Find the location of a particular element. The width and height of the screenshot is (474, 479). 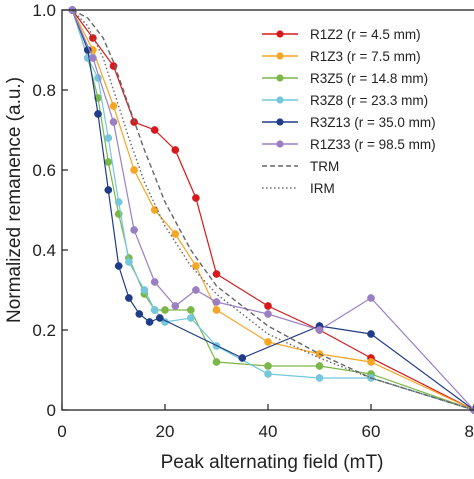

y-axis-ticks: 0 0.2 0.4 0.6 0.8 1.0 is located at coordinates (50, 210).